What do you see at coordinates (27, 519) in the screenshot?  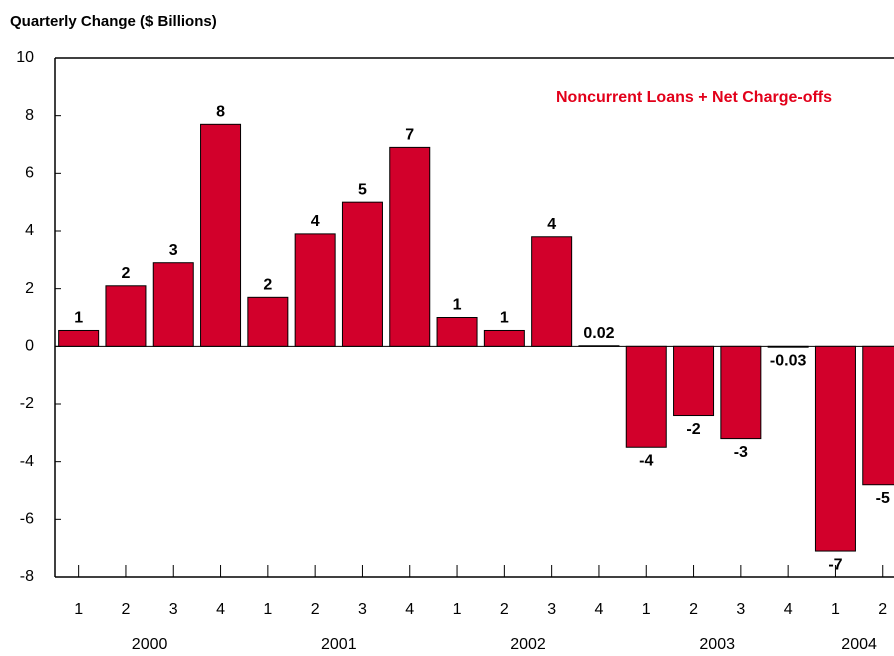 I see `y-tick-label: -6` at bounding box center [27, 519].